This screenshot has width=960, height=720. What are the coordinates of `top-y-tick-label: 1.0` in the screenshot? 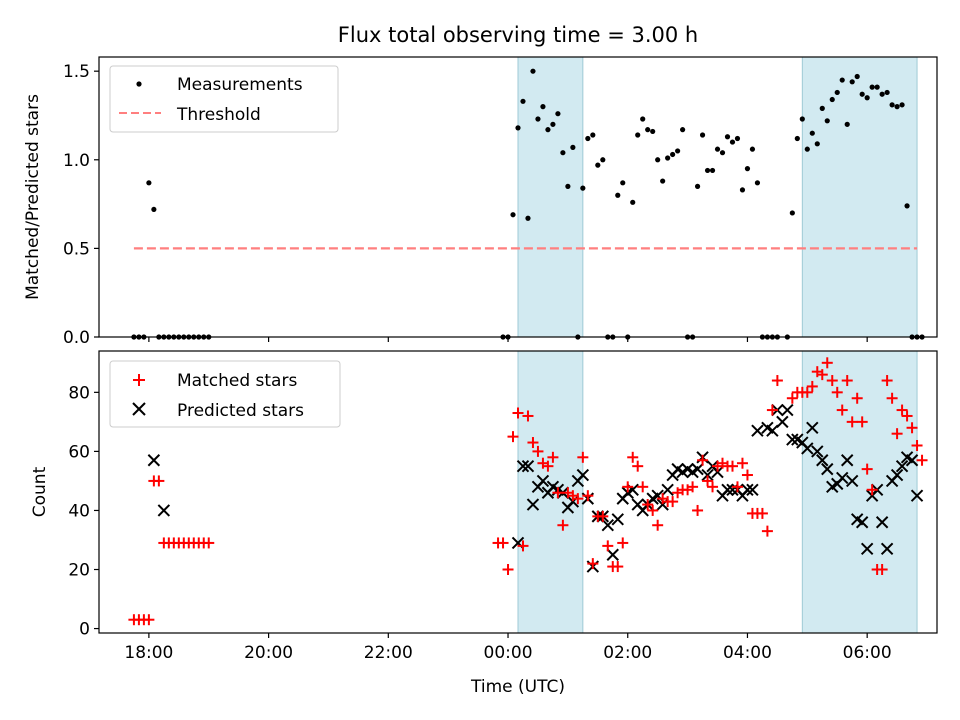 It's located at (76, 161).